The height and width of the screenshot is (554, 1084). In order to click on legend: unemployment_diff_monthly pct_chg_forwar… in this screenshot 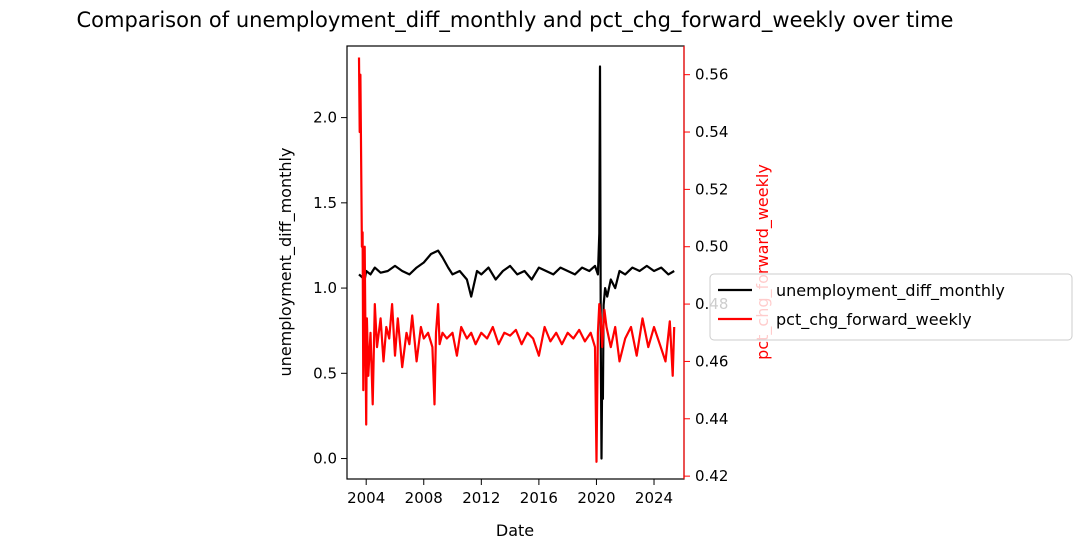, I will do `click(891, 307)`.